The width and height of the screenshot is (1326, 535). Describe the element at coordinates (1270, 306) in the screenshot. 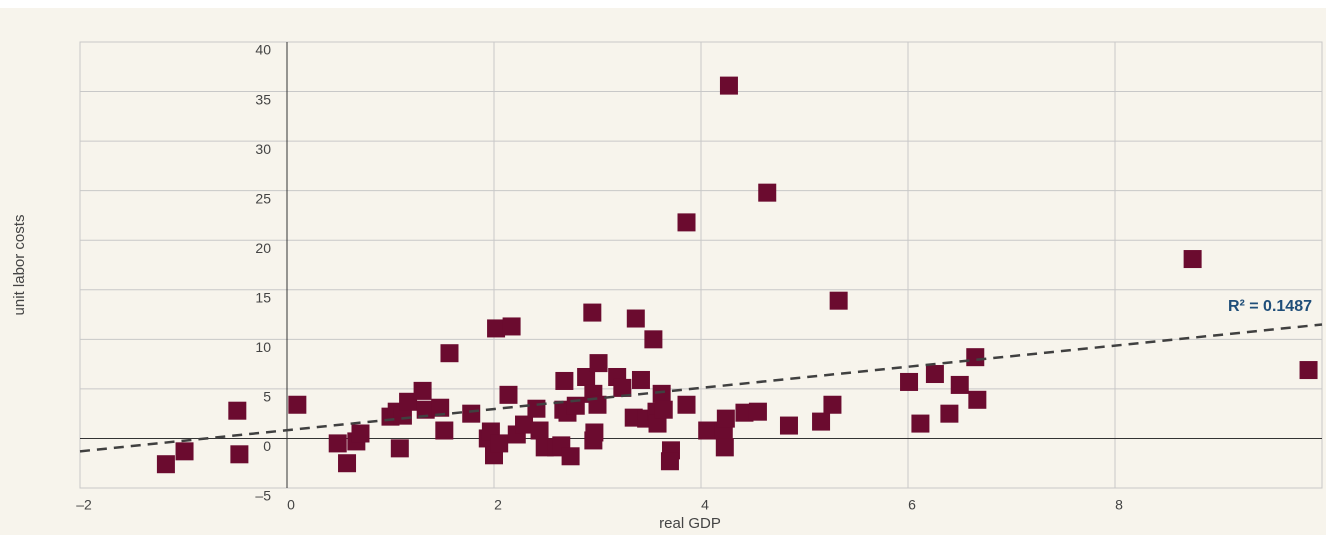

I see `r-squared-label: R² = 0.1487` at that location.